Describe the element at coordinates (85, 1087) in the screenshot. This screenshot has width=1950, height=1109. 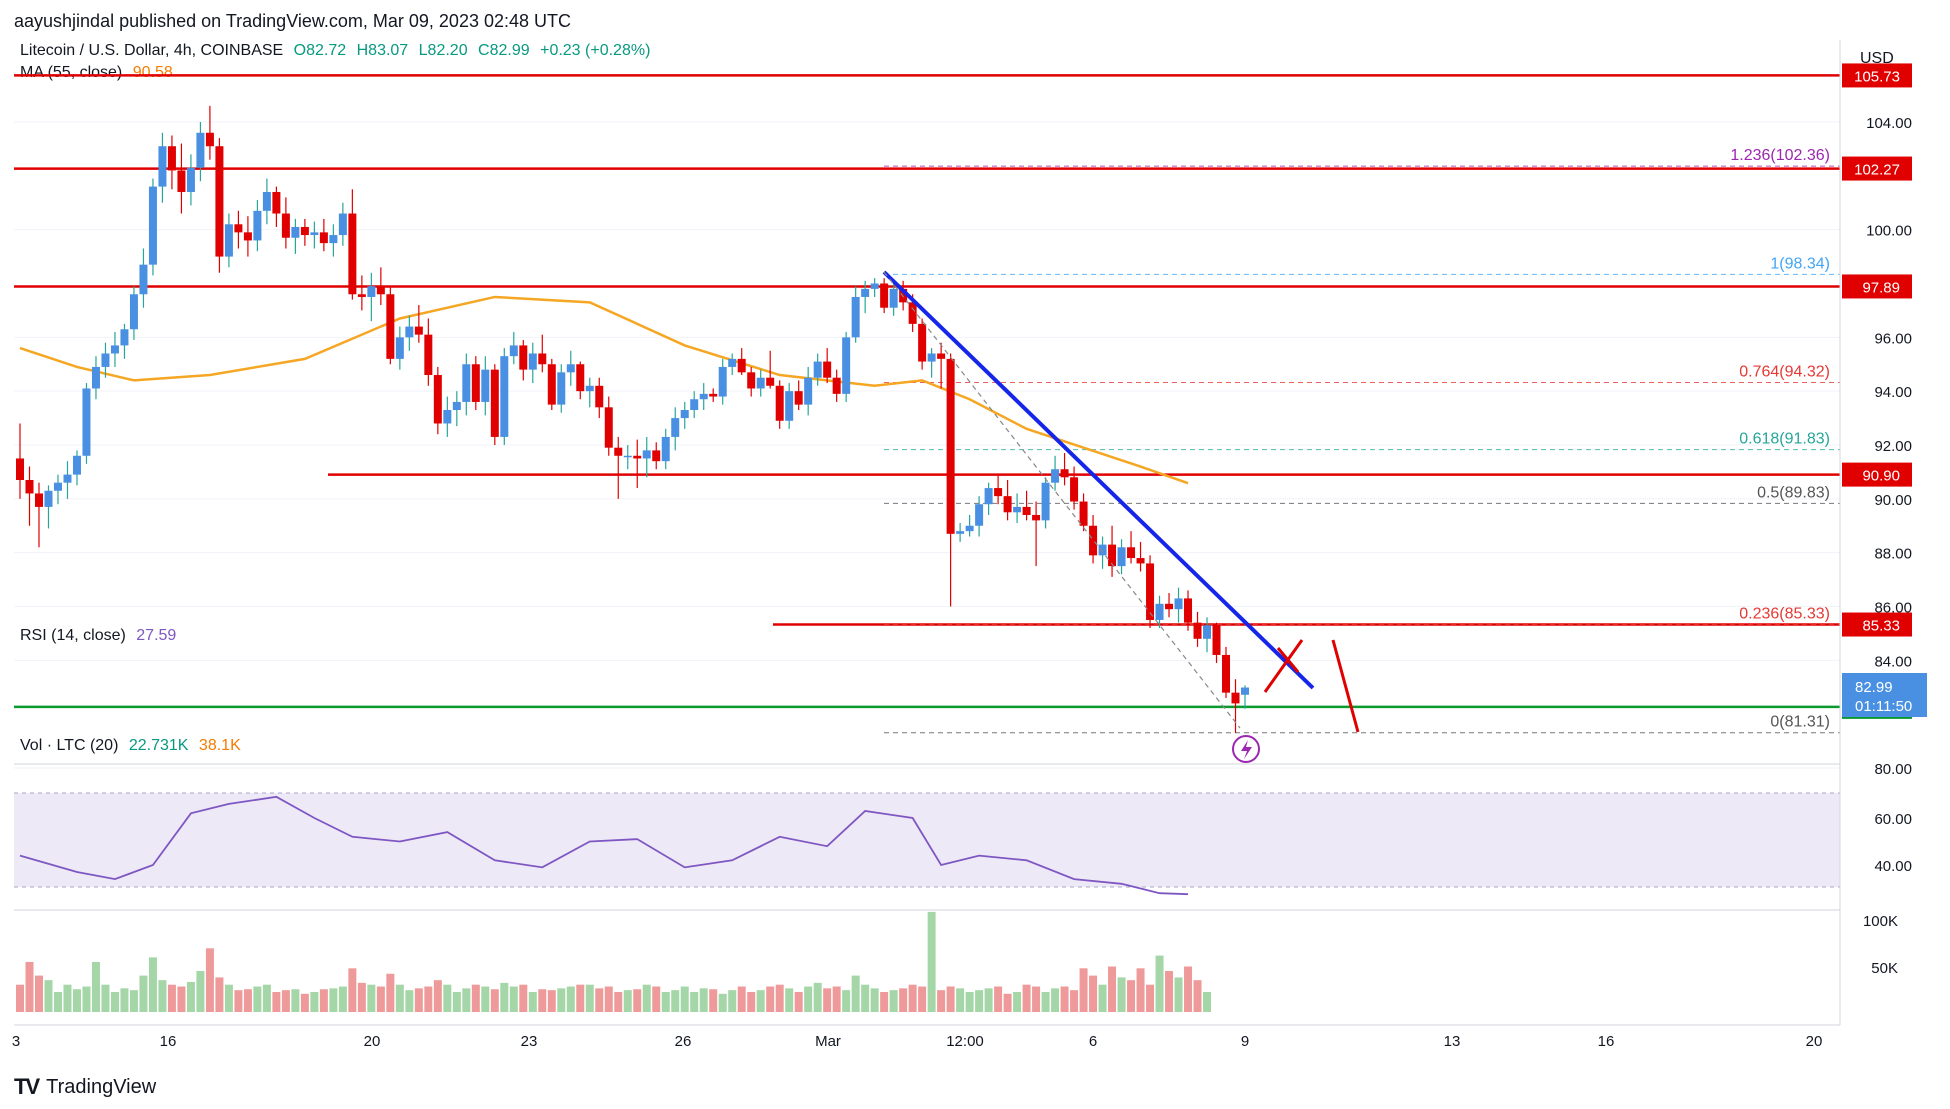
I see `tradingview-logo: TV TradingView` at that location.